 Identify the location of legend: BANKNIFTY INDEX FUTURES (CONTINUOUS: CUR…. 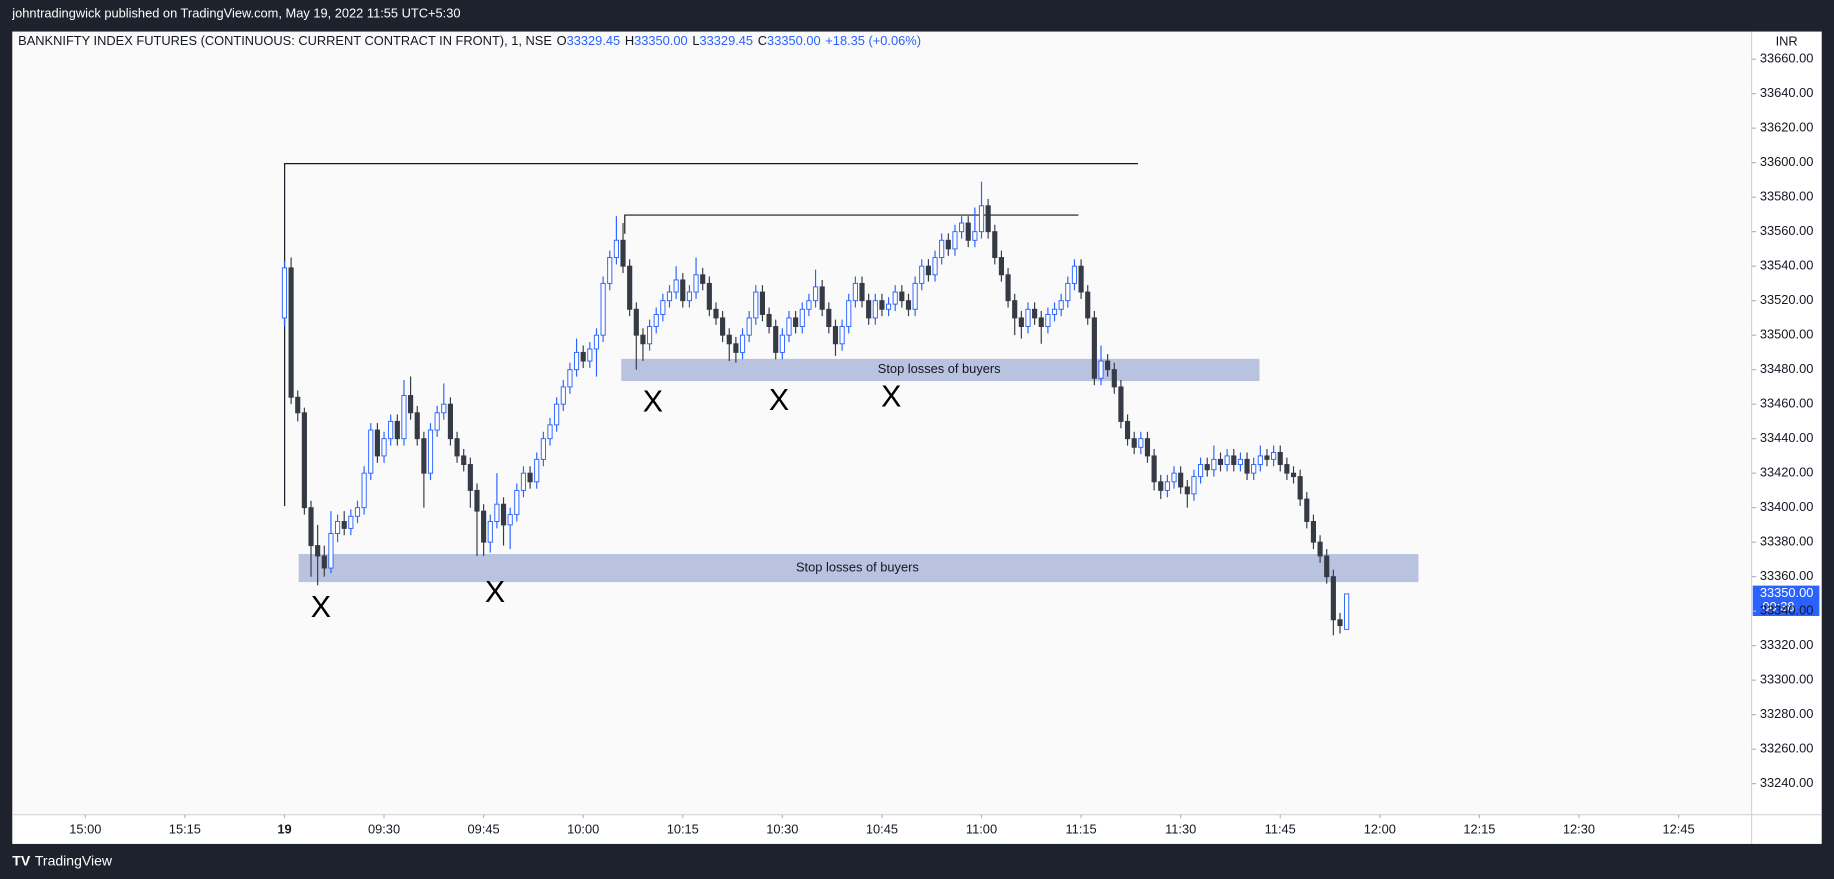
(469, 40).